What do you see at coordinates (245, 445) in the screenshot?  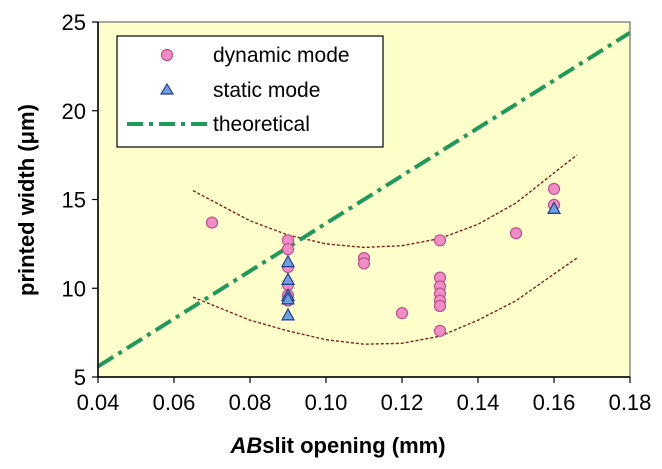 I see `x-axis-title-prefix: AB` at bounding box center [245, 445].